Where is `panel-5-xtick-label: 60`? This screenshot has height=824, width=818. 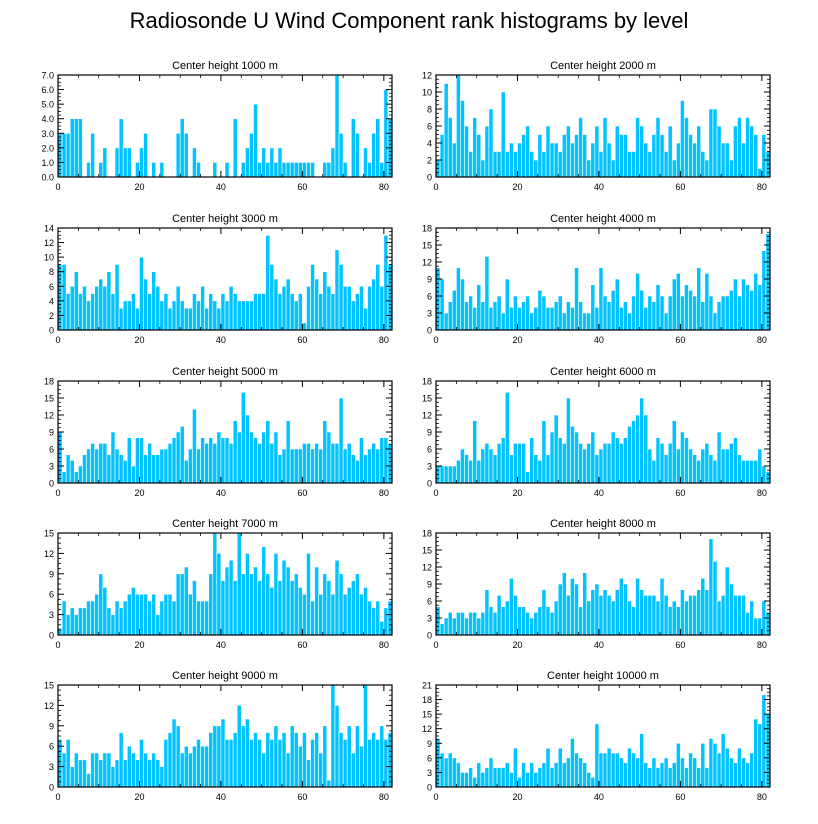 panel-5-xtick-label: 60 is located at coordinates (302, 493).